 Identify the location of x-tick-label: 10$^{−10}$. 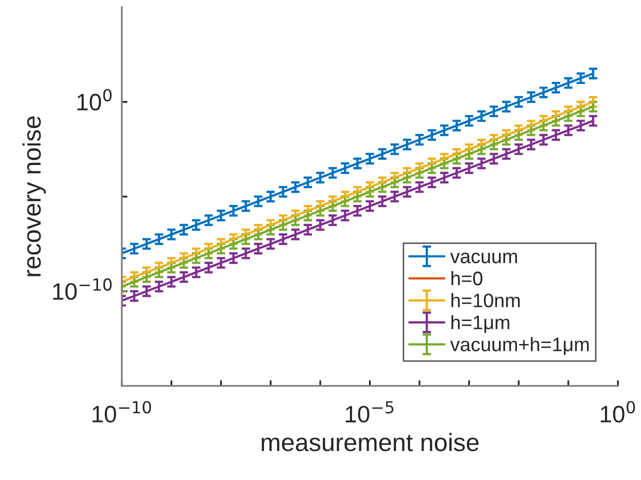
(122, 411).